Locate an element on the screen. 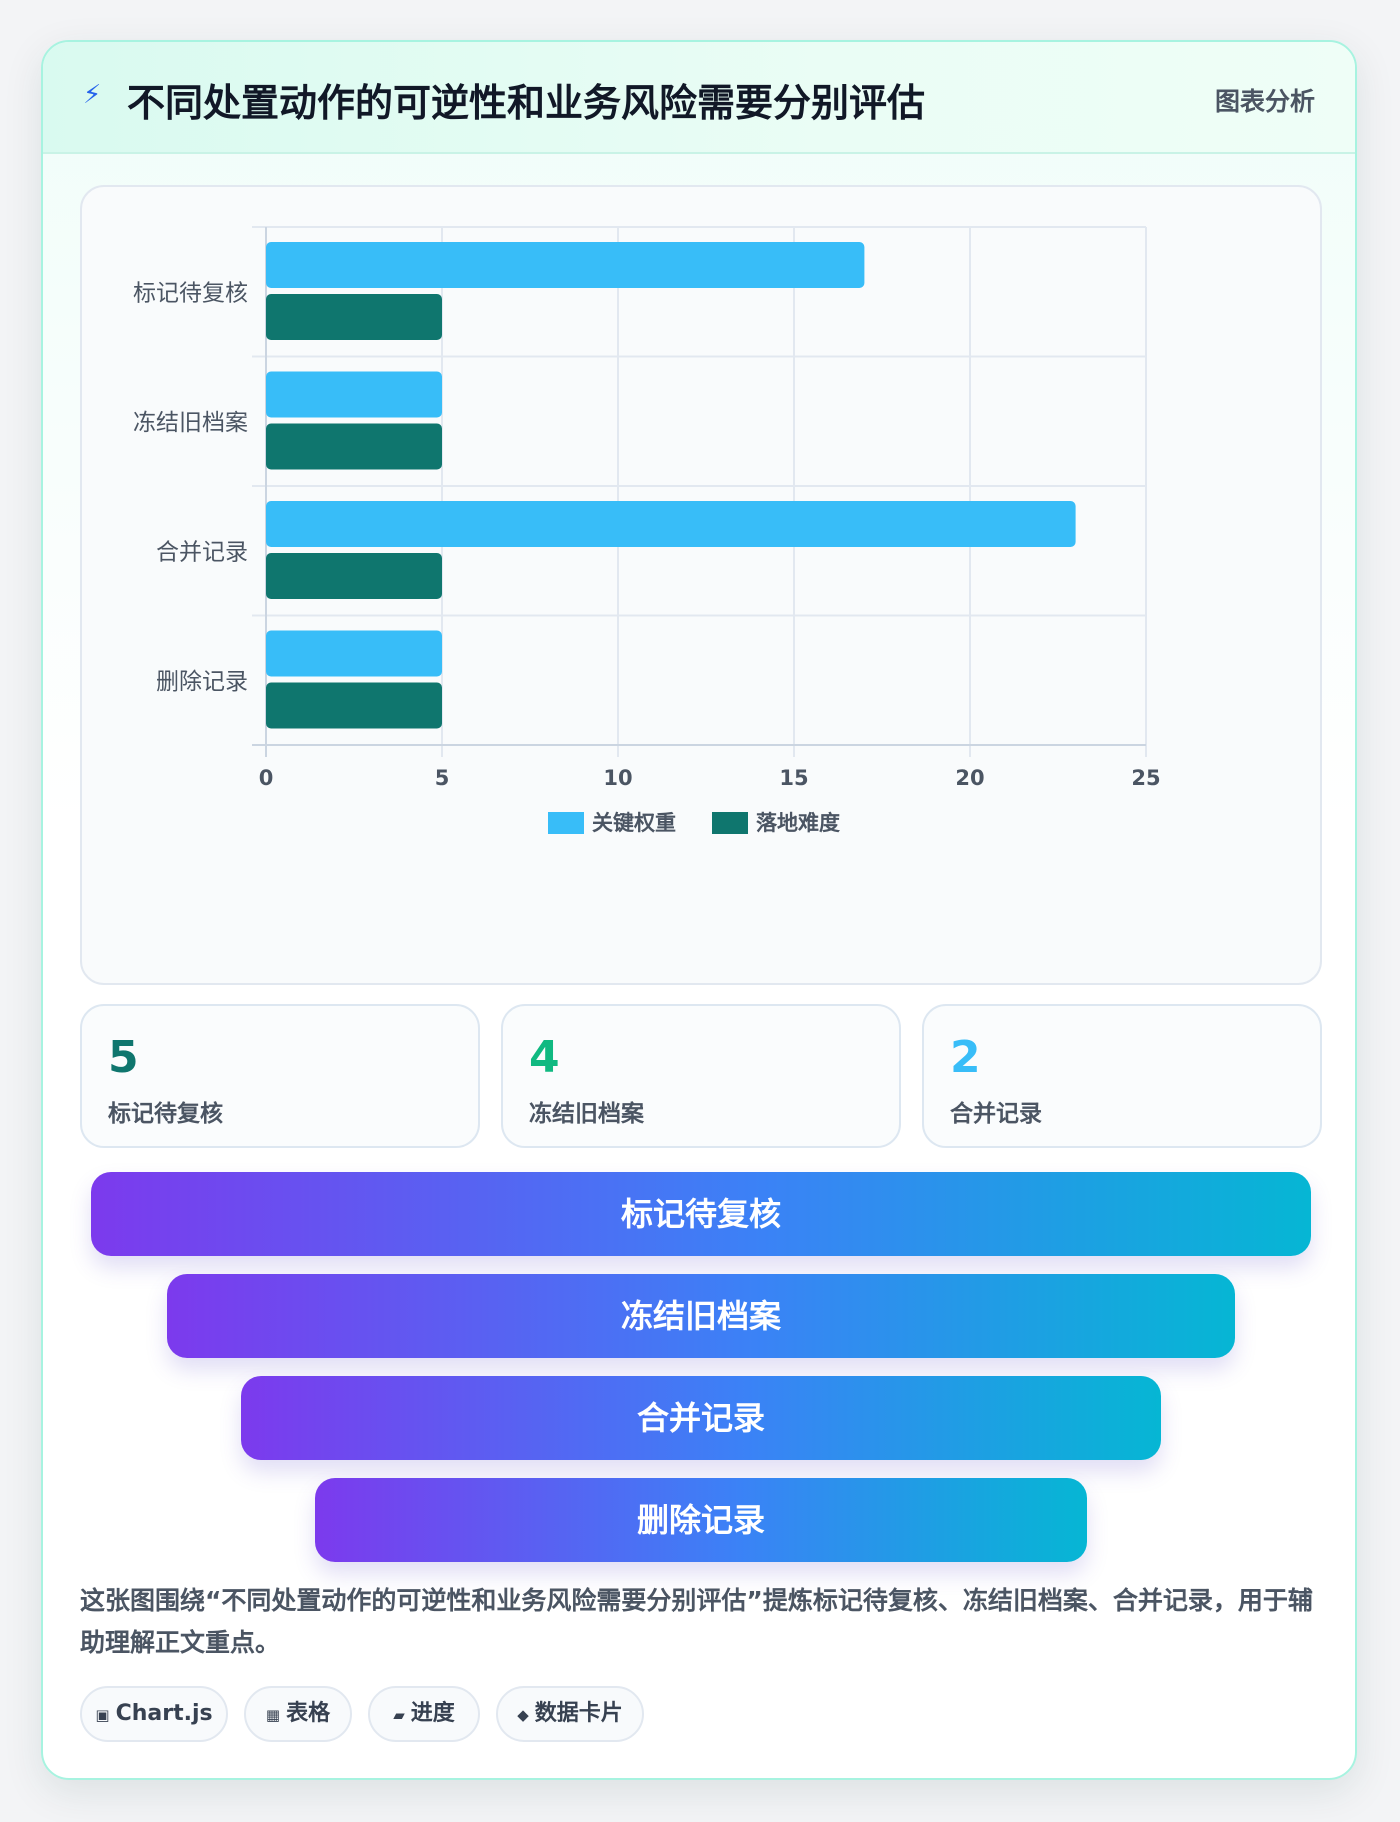 This screenshot has width=1400, height=1822. legend-label: 落地难度 is located at coordinates (798, 823).